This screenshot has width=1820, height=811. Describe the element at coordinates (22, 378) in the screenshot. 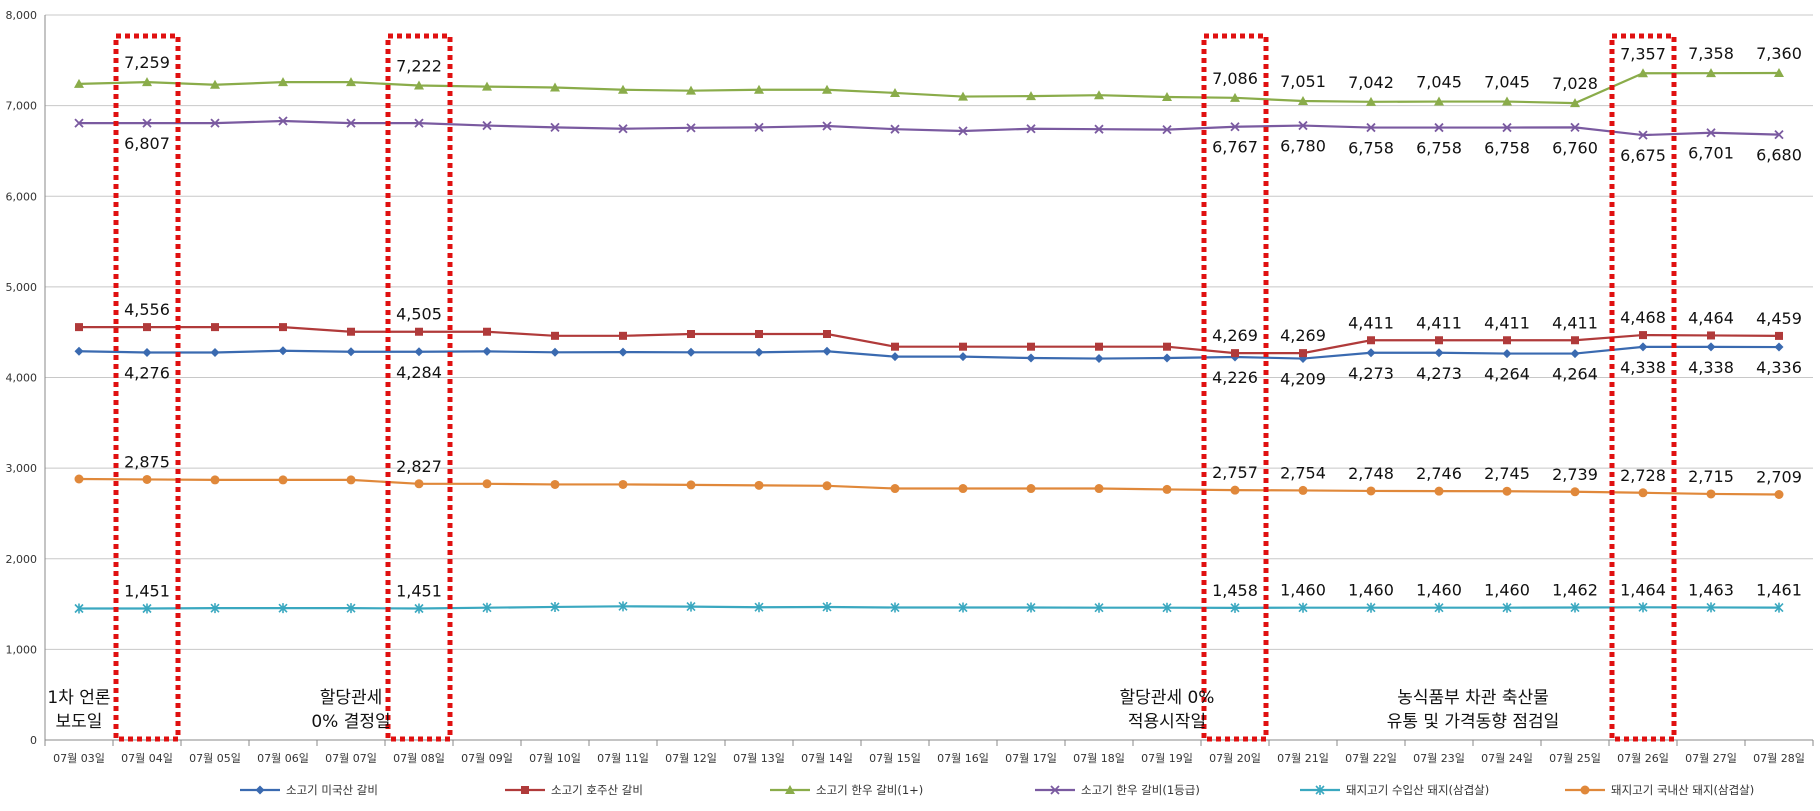

I see `y-tick-label: 4,000` at that location.